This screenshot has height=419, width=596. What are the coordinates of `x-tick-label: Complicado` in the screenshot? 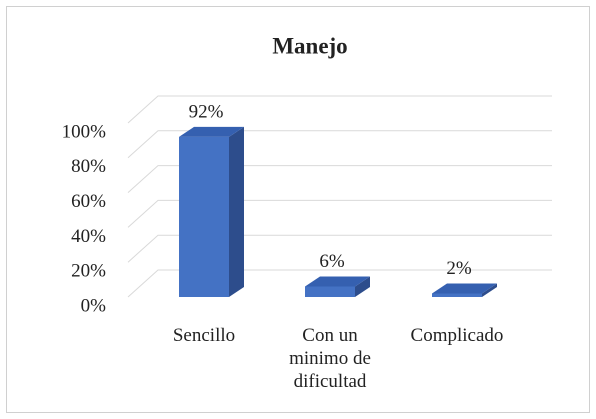 It's located at (457, 335).